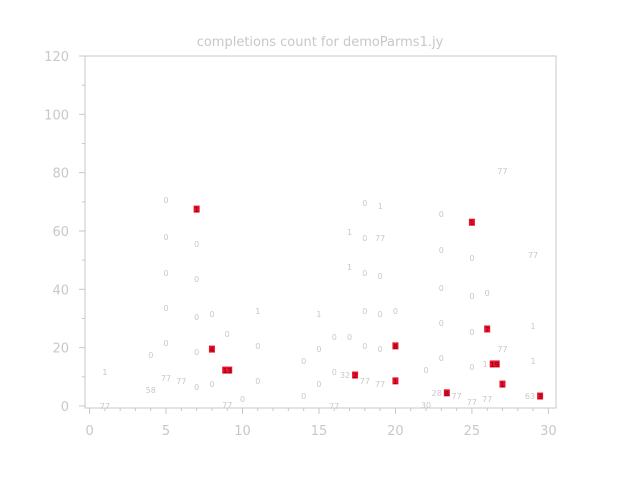  Describe the element at coordinates (472, 431) in the screenshot. I see `x-tick-label: 25` at that location.